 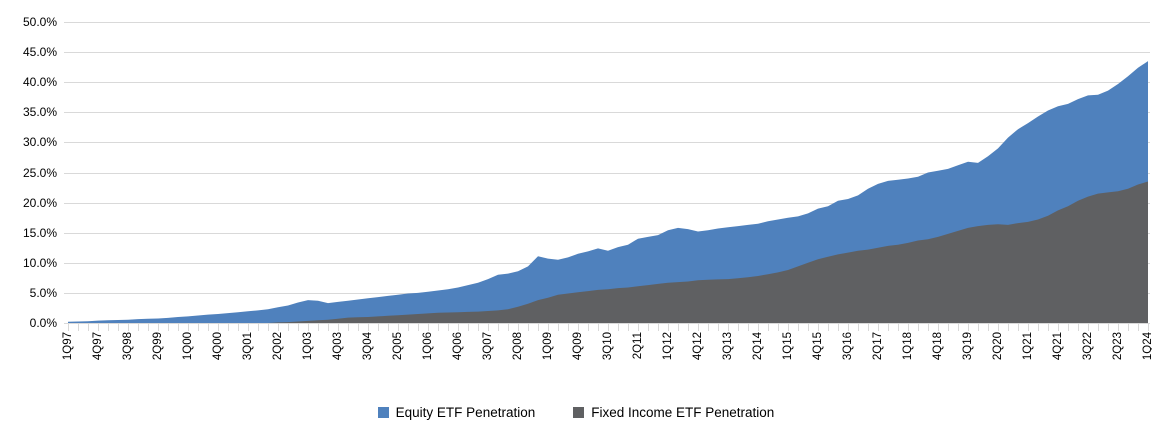 I want to click on x-axis-label: 1Q24, so click(x=1147, y=346).